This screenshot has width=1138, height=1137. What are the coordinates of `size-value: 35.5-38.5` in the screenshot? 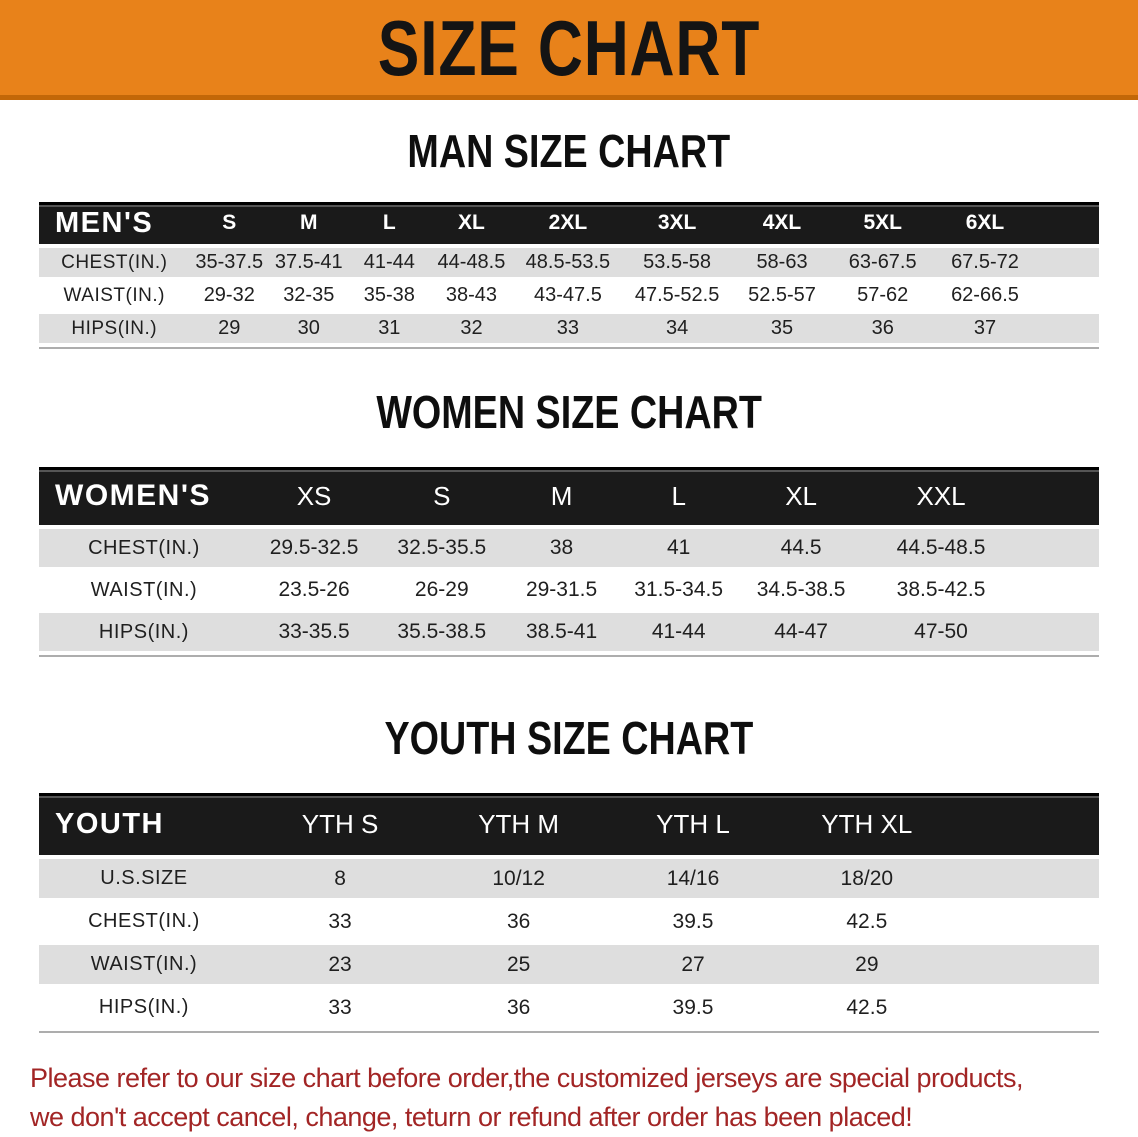 It's located at (442, 632).